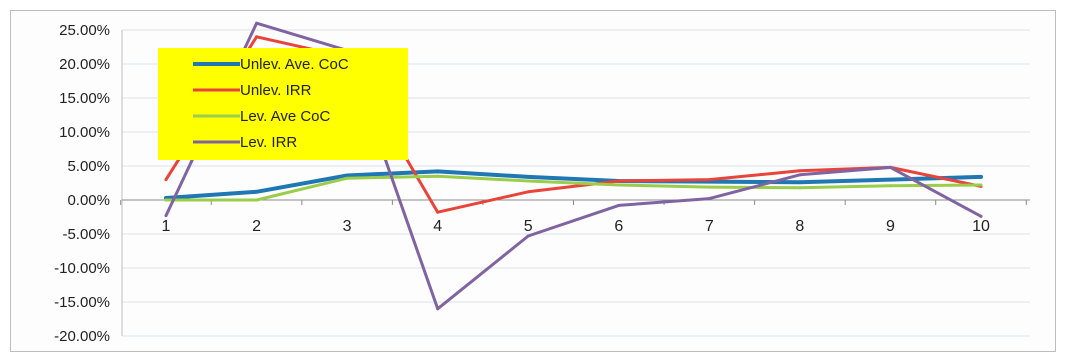  Describe the element at coordinates (437, 226) in the screenshot. I see `x-tick-label: 4` at that location.